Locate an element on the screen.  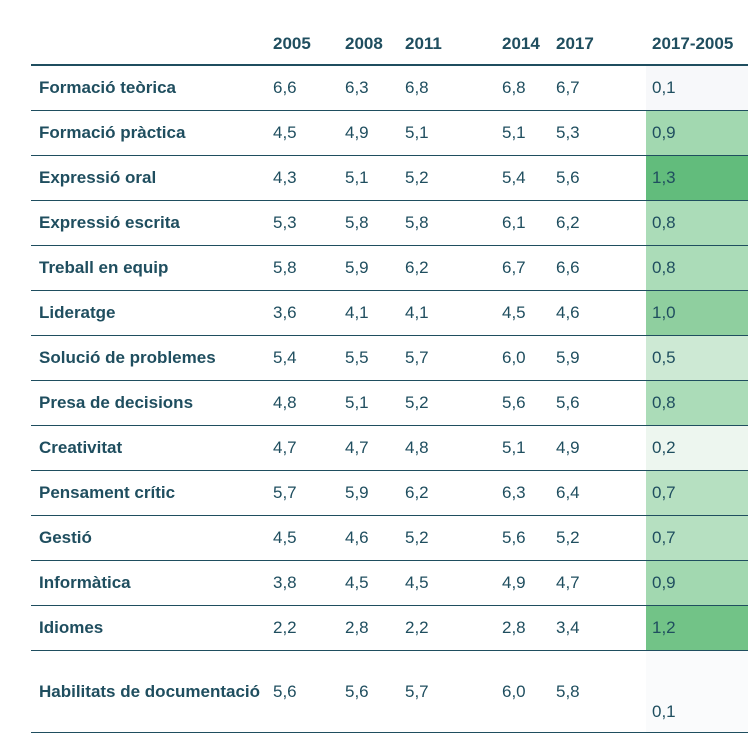
cell-2014: 4,9 is located at coordinates (521, 583).